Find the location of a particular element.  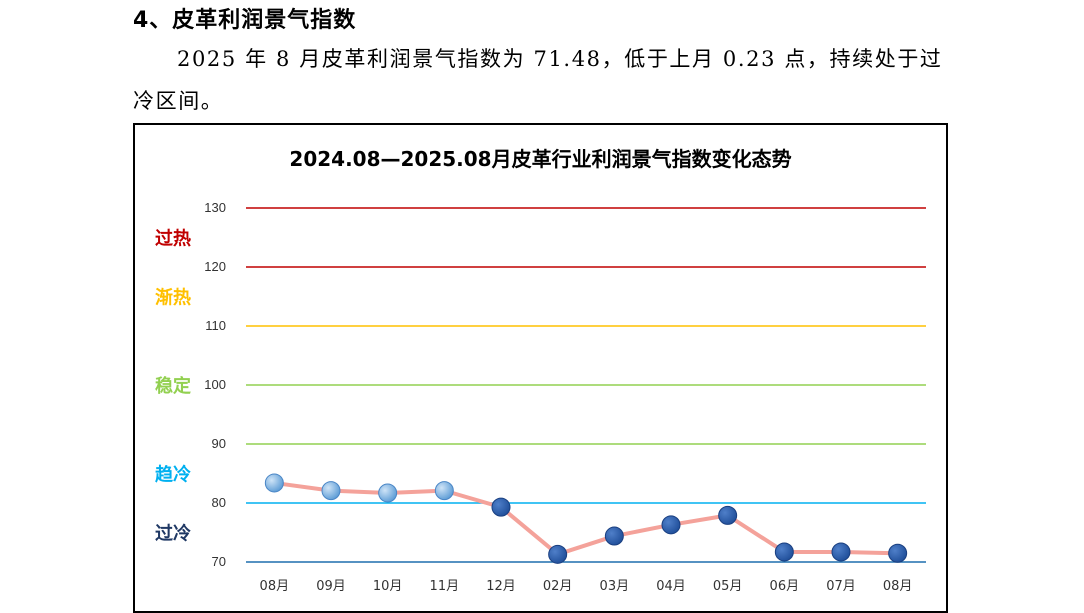

y-tick-label: 110 is located at coordinates (215, 325).